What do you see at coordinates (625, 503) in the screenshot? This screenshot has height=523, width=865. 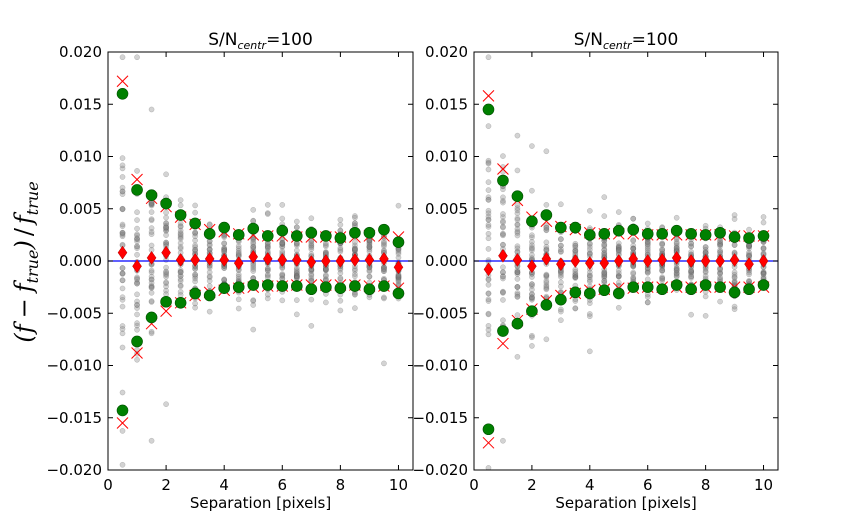 I see `x-axis-label: Separation [pixels]` at bounding box center [625, 503].